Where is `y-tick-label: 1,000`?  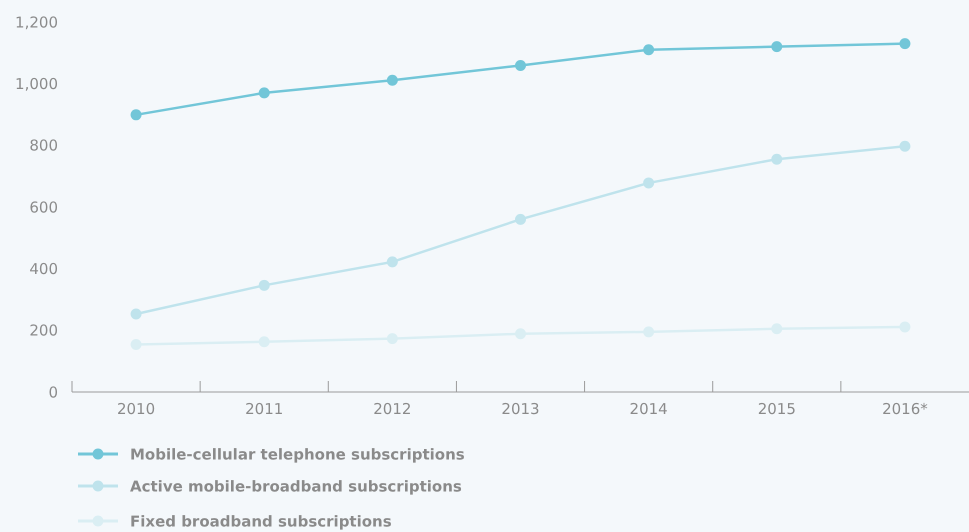
y-tick-label: 1,000 is located at coordinates (36, 83).